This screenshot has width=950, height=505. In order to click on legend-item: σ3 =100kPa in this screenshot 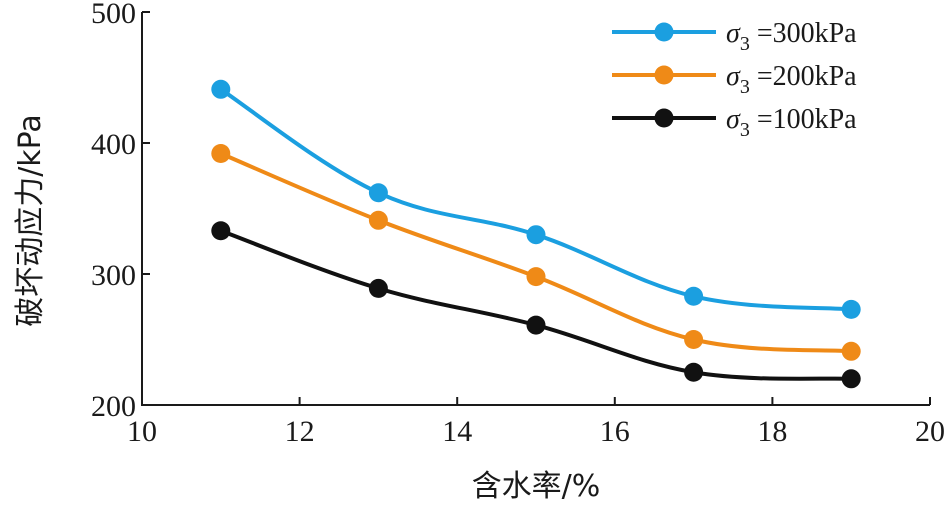, I will do `click(734, 122)`.